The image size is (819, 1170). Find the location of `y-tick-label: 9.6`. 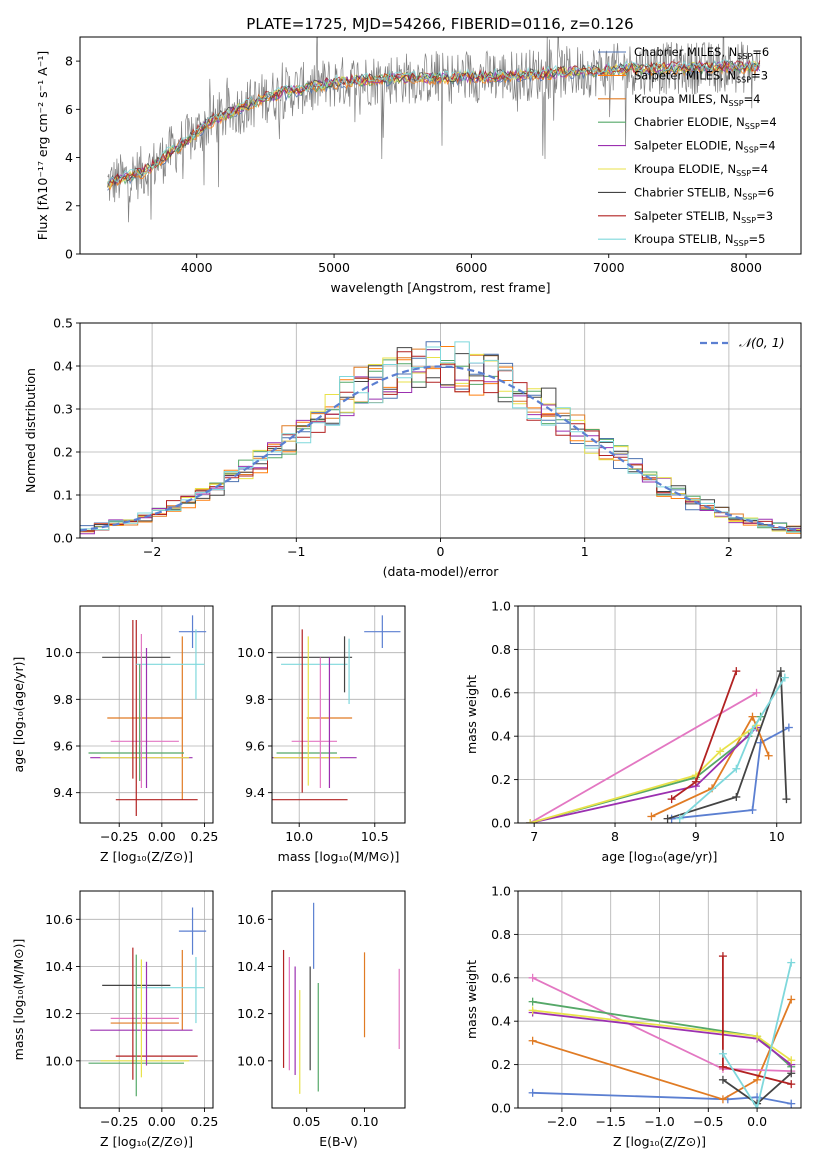

y-tick-label: 9.6 is located at coordinates (255, 746).